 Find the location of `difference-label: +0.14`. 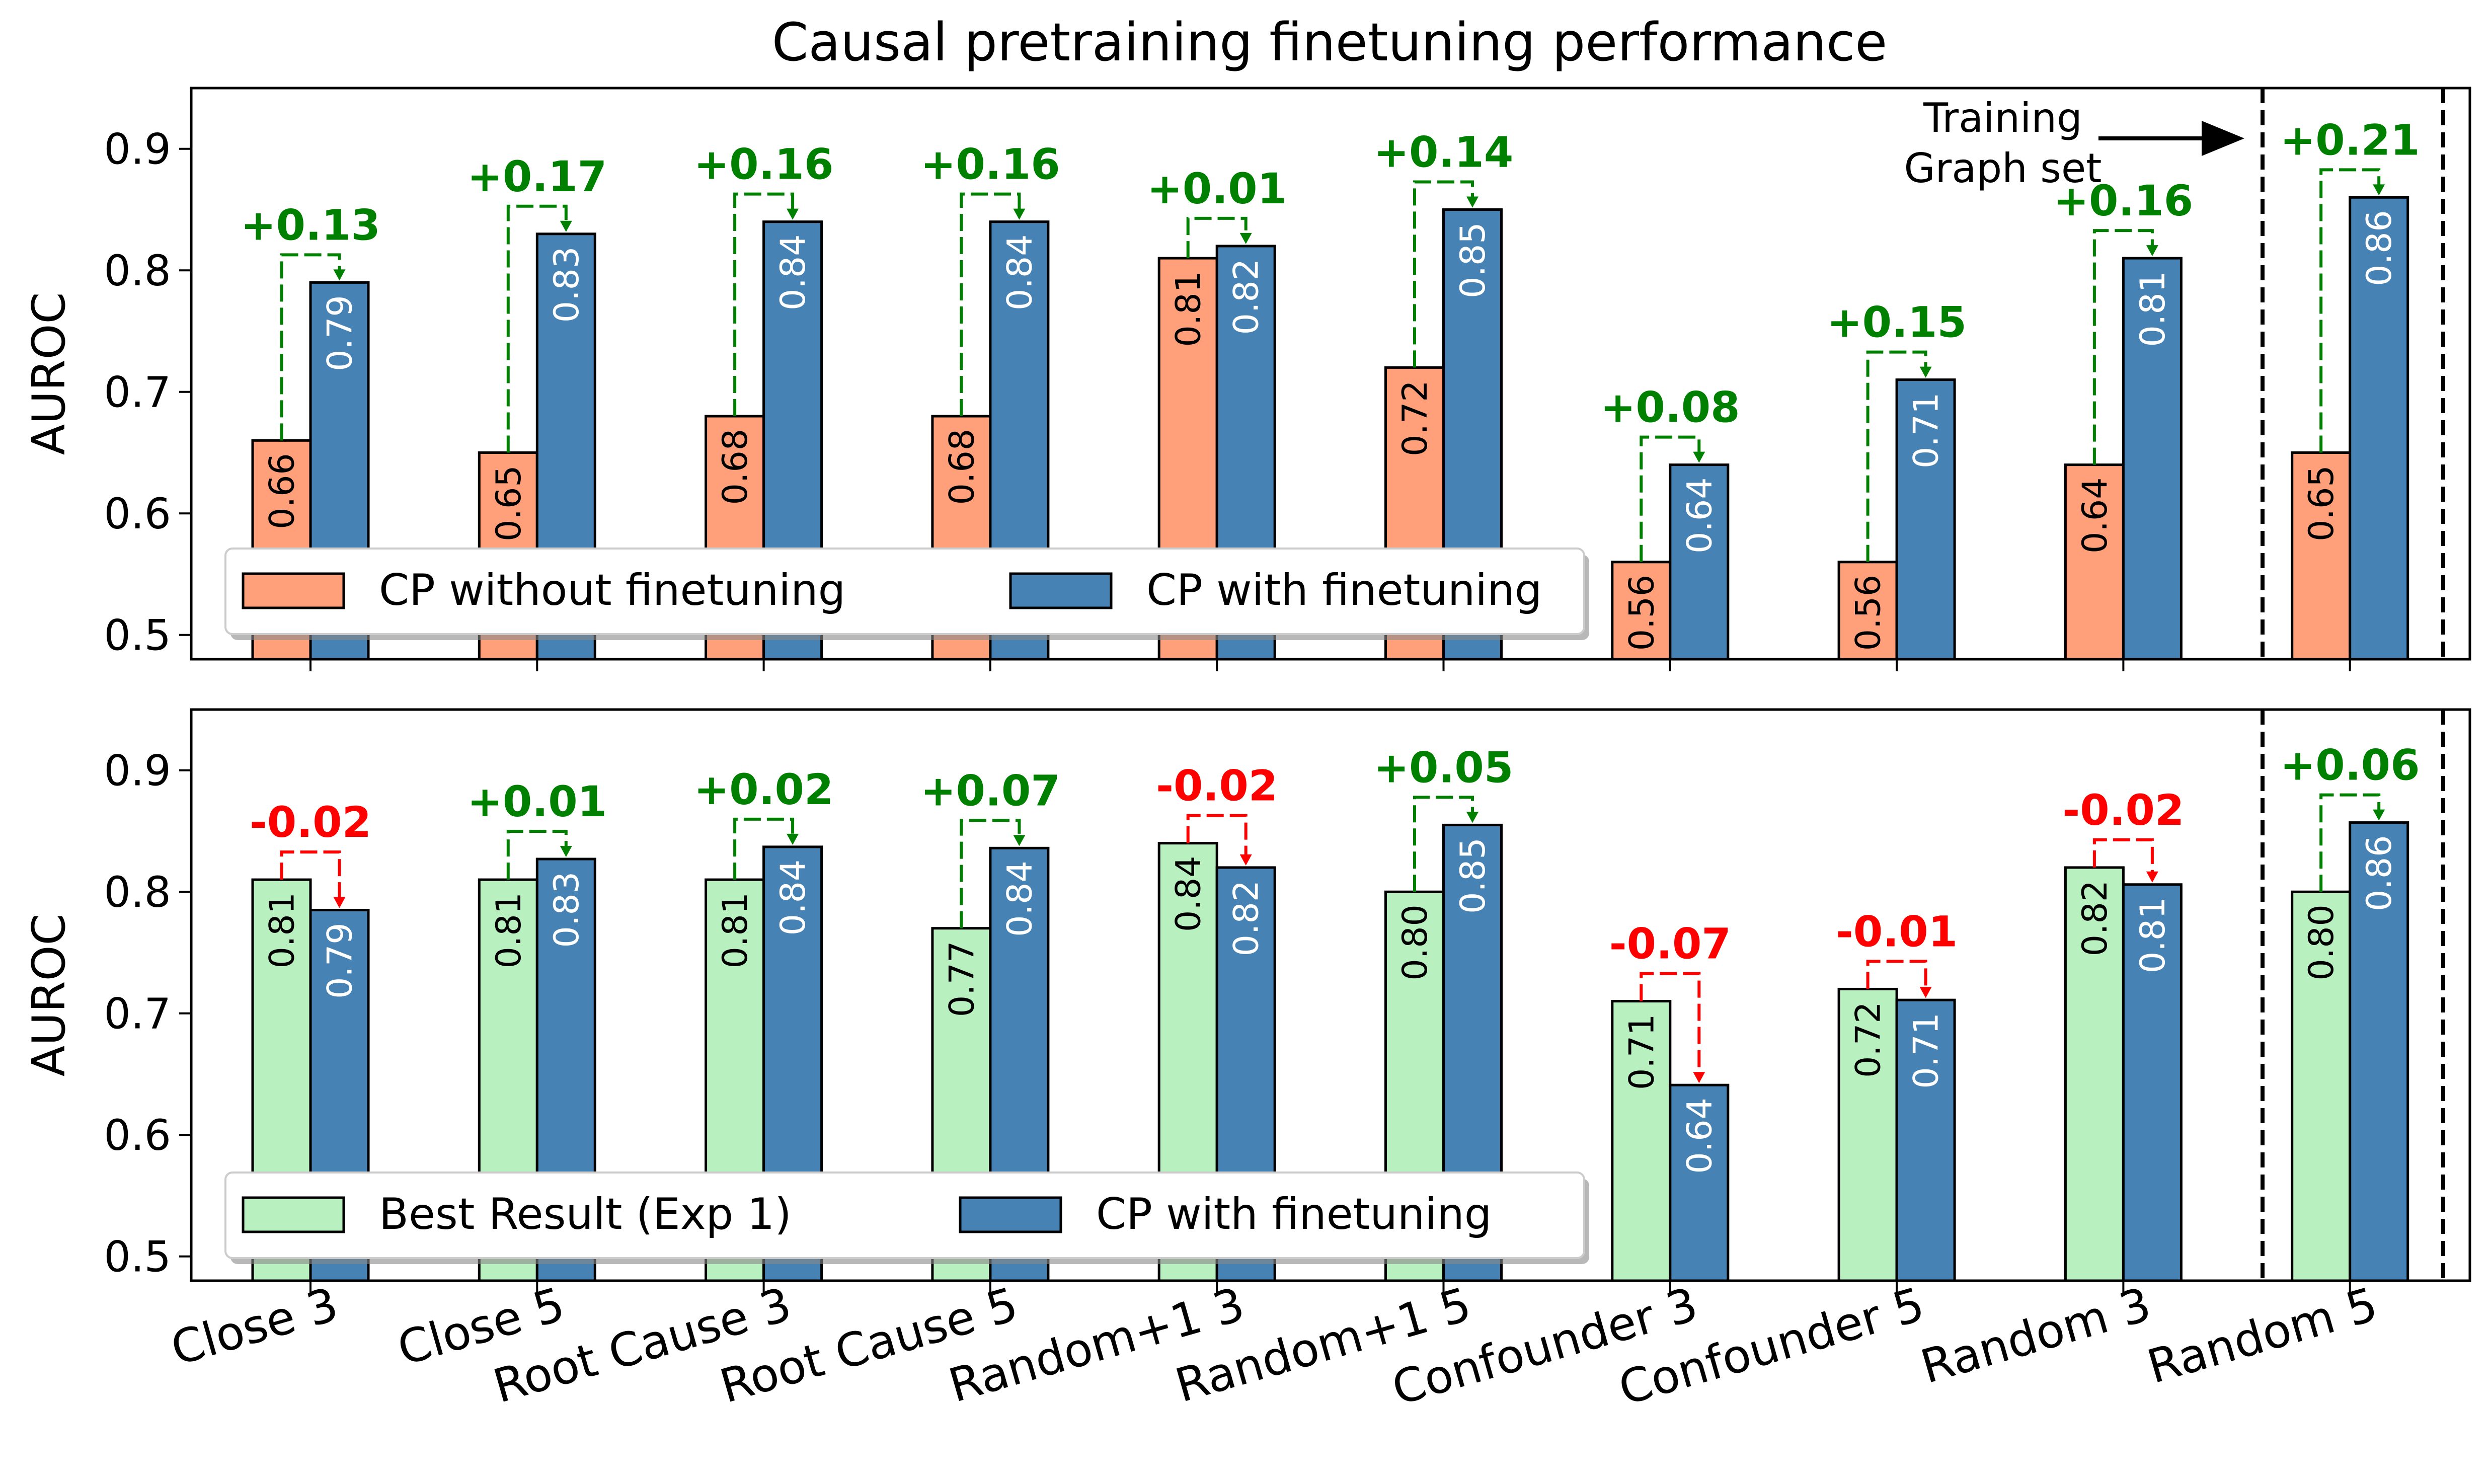

difference-label: +0.14 is located at coordinates (1444, 152).